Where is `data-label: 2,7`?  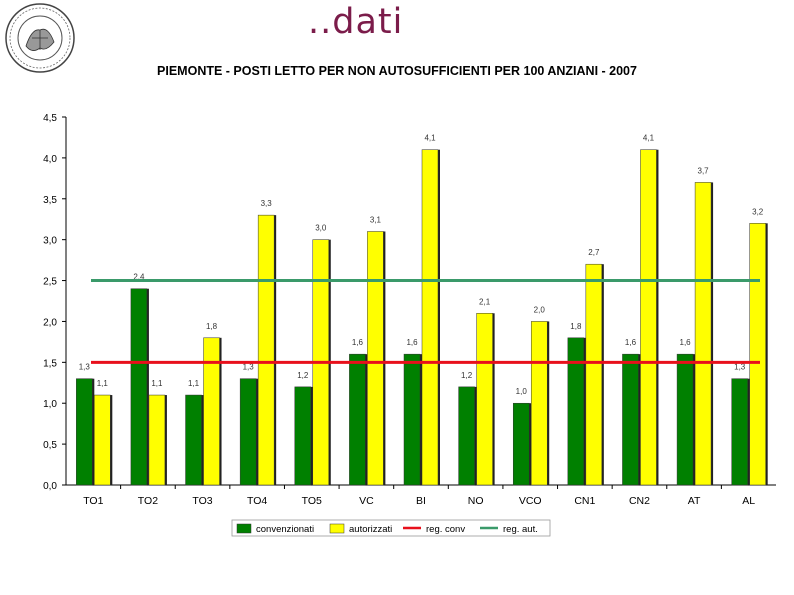 data-label: 2,7 is located at coordinates (594, 252).